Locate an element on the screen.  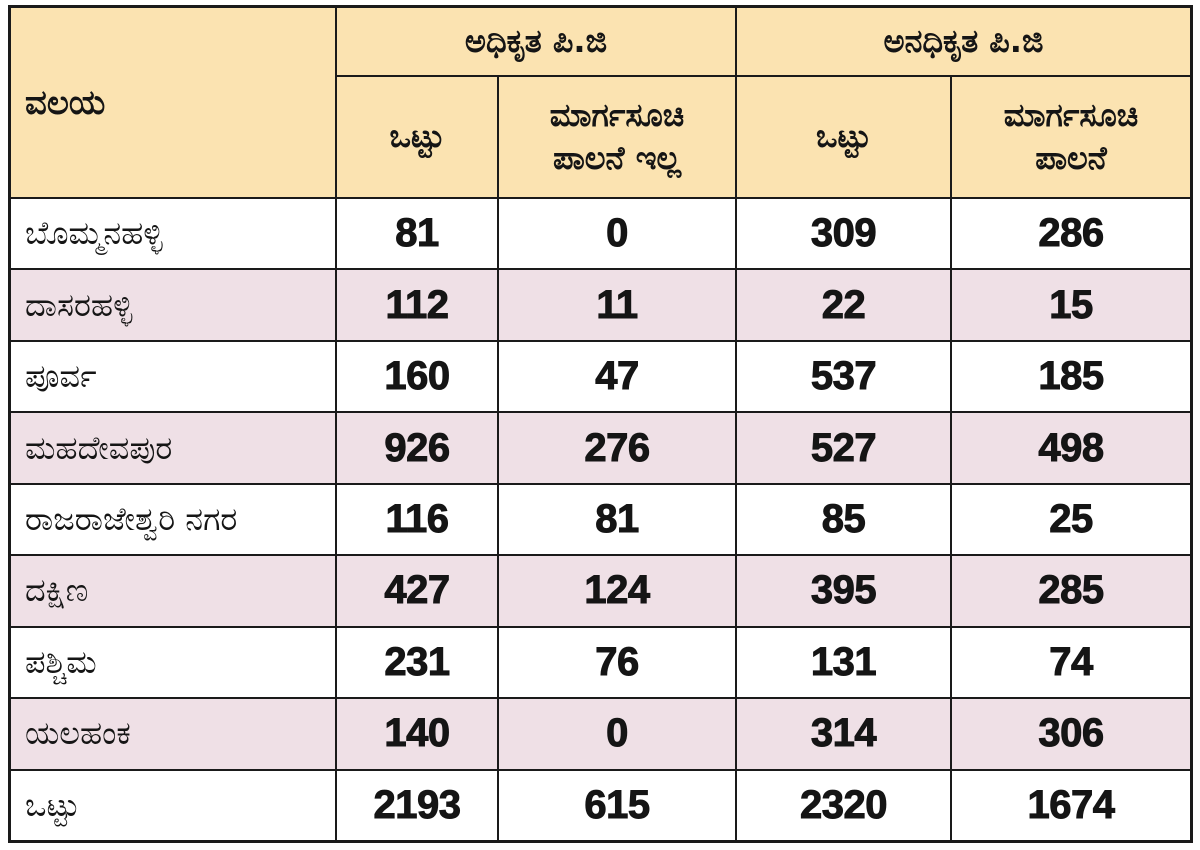
authorized-total-cell: 81 is located at coordinates (417, 234).